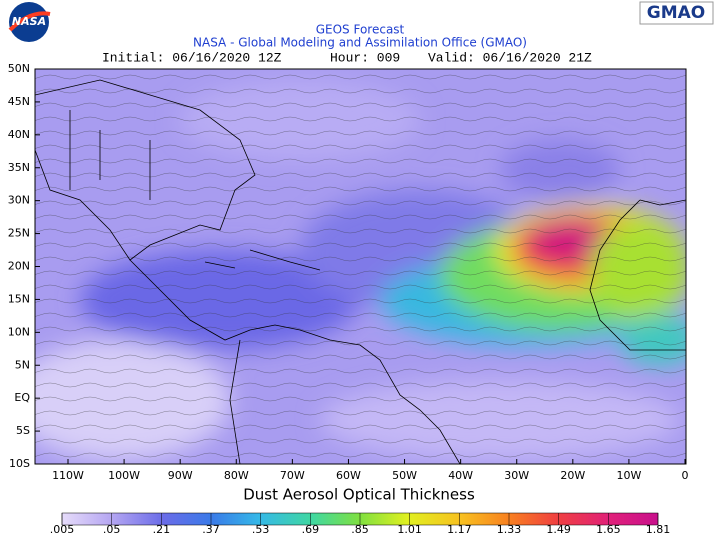 This screenshot has height=538, width=718. I want to click on nasa-logo: NASA, so click(29, 22).